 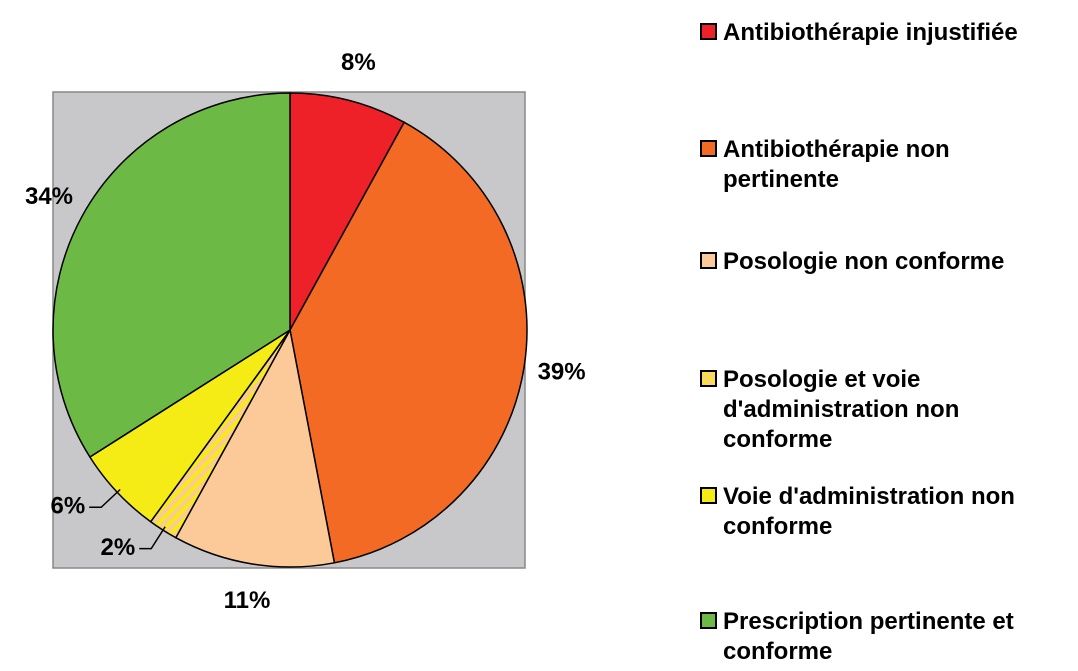 What do you see at coordinates (49, 196) in the screenshot?
I see `data-label: 34%` at bounding box center [49, 196].